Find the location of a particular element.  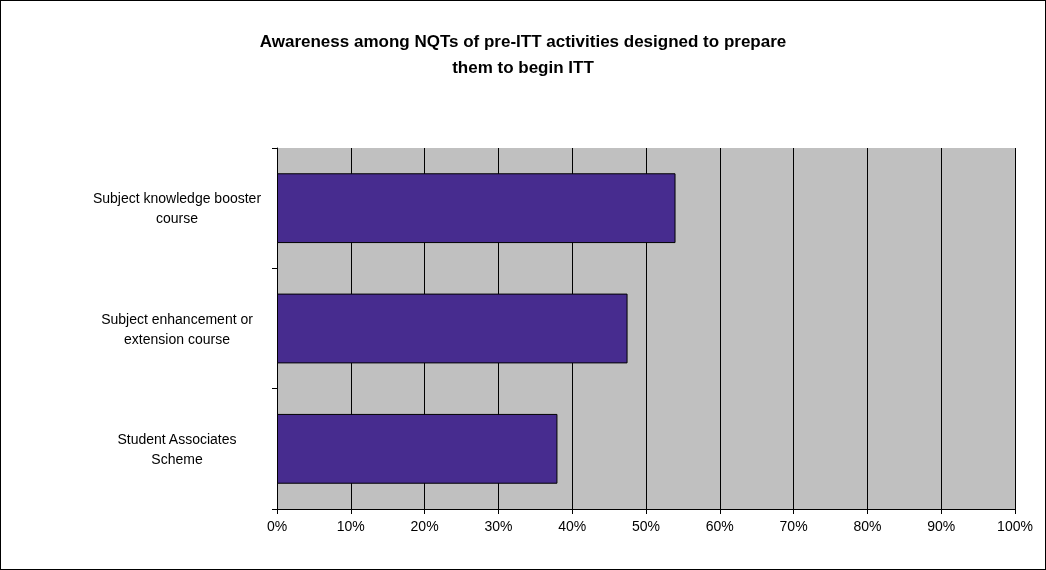

chart-title: Awareness among NQTs of pre-ITT activities designed to prepare them to begin ITT is located at coordinates (523, 54).